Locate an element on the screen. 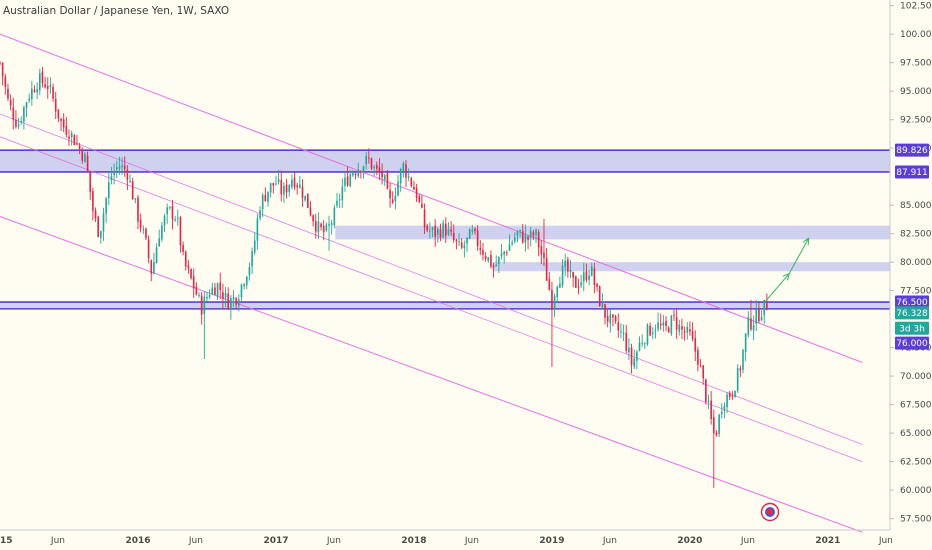 The image size is (932, 550). y-tick-label: 65.000 is located at coordinates (916, 434).